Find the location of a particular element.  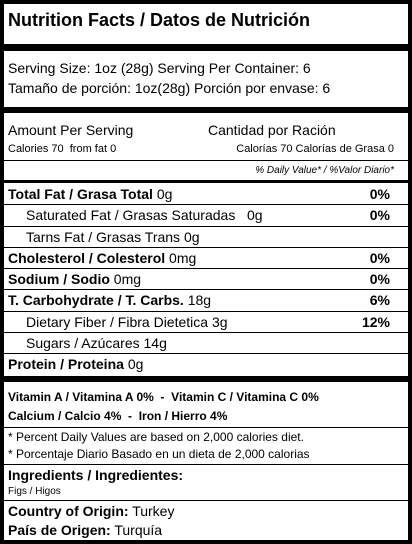

nutrient-label: T. Carbohydrate / T. Carbs. is located at coordinates (96, 300).